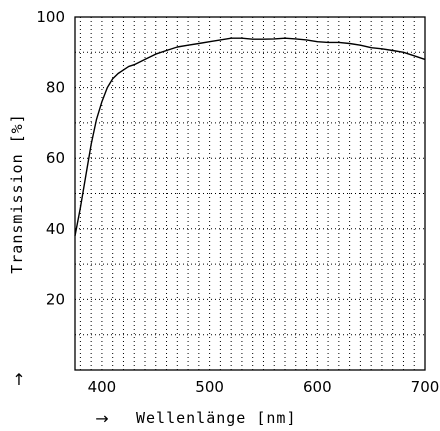 The height and width of the screenshot is (431, 440). What do you see at coordinates (317, 387) in the screenshot?
I see `x-tick-label: 600` at bounding box center [317, 387].